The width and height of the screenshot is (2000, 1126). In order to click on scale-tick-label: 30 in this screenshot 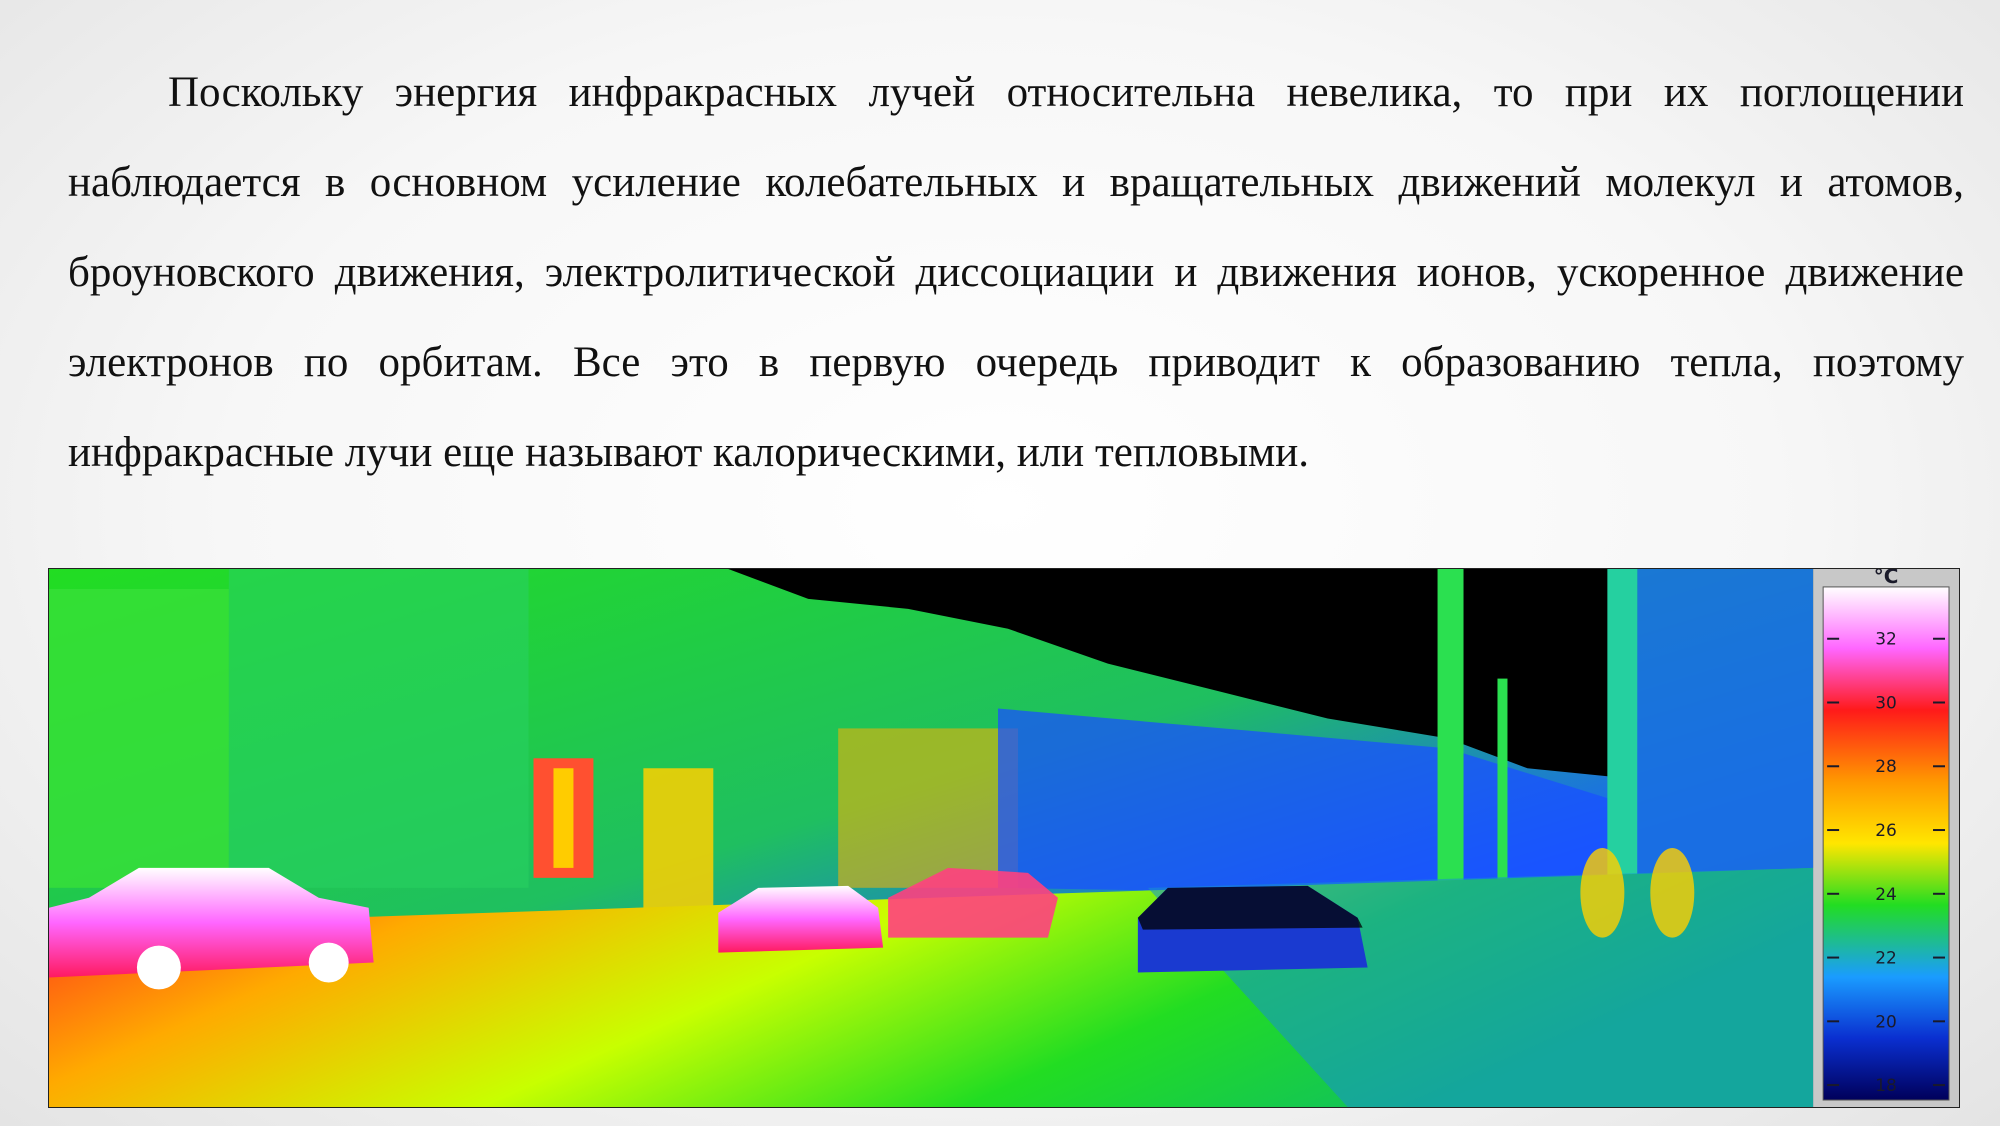, I will do `click(1886, 703)`.